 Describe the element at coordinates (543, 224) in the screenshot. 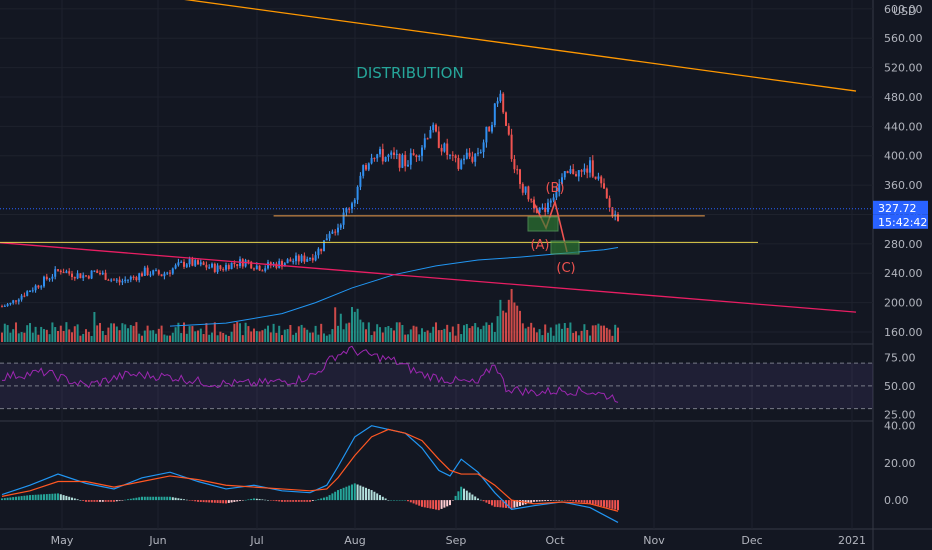

I see `target-box-a` at that location.